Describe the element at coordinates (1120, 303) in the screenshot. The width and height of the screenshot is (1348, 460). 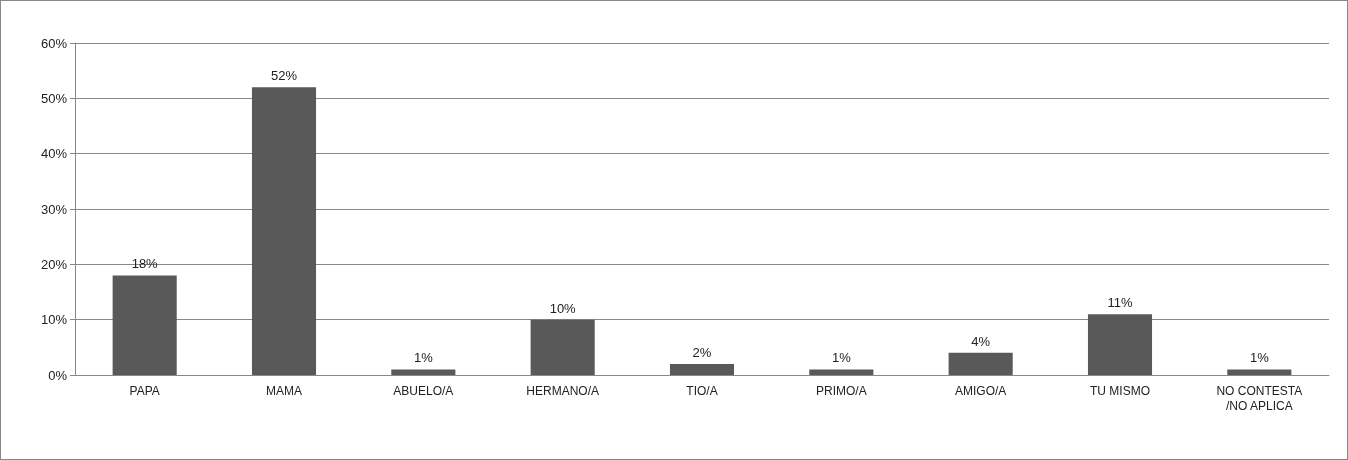
I see `data-label: 11%` at that location.